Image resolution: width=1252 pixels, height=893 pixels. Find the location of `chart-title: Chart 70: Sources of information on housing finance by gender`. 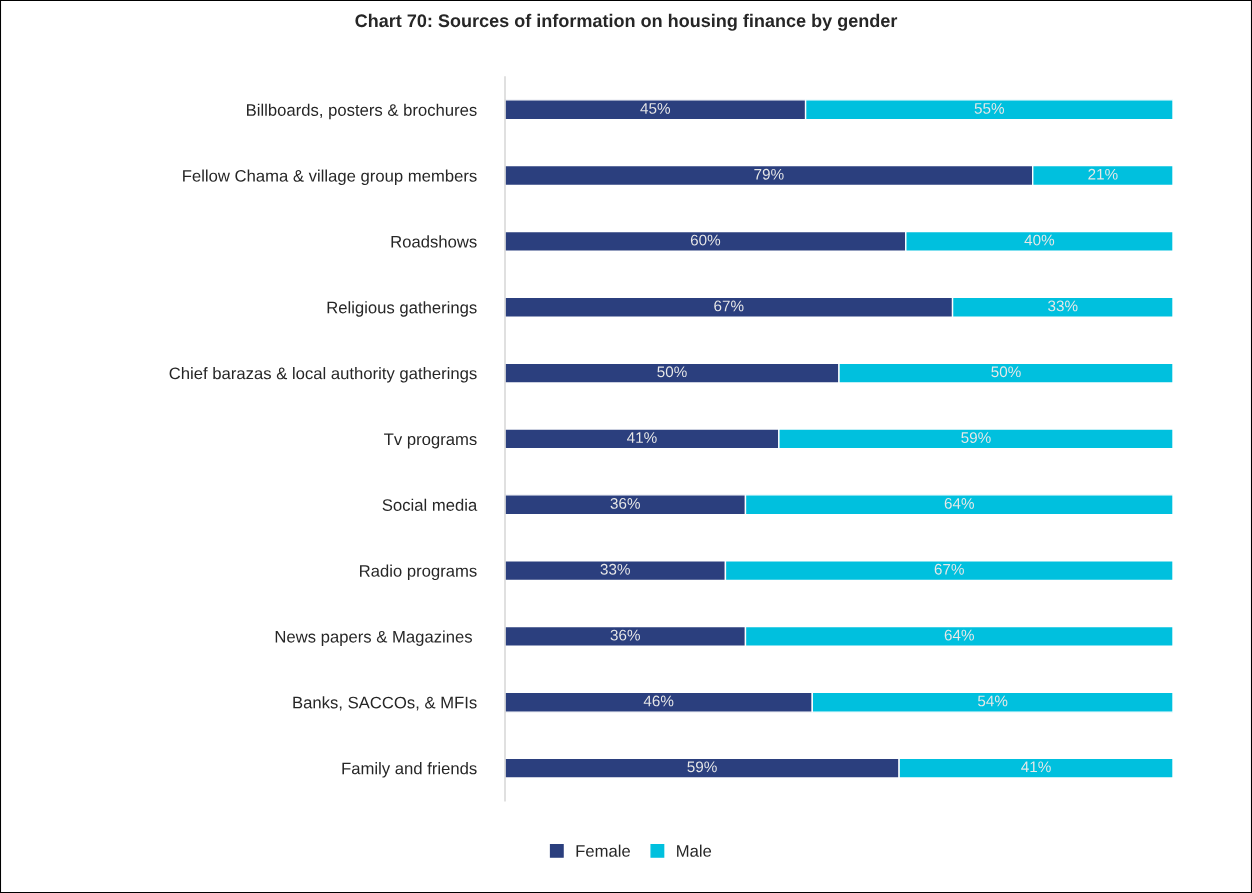

chart-title: Chart 70: Sources of information on housing finance by gender is located at coordinates (626, 22).